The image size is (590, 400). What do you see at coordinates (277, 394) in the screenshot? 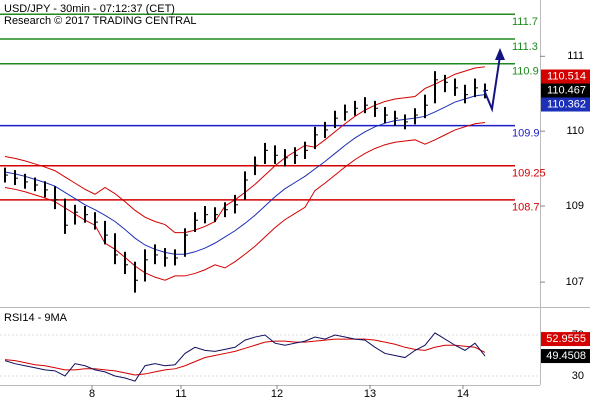
I see `x-tick-label: 12` at bounding box center [277, 394].